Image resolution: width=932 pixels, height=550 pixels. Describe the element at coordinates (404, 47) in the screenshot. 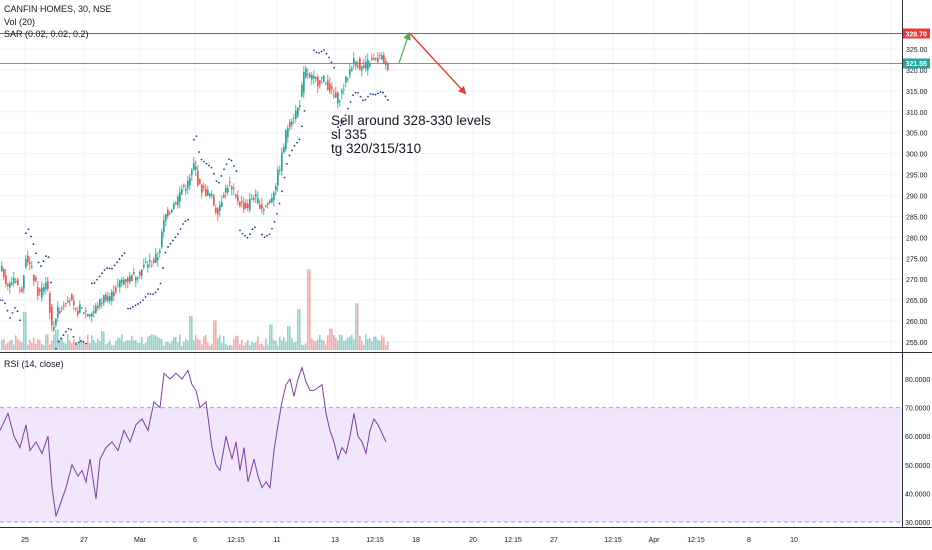

I see `projection-arrow-up` at that location.